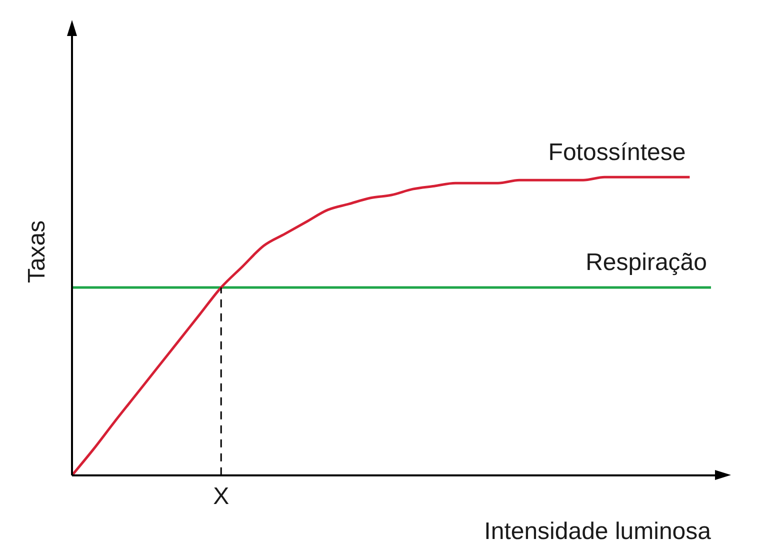 The width and height of the screenshot is (759, 555). What do you see at coordinates (37, 252) in the screenshot?
I see `y-axis-title: Taxas` at bounding box center [37, 252].